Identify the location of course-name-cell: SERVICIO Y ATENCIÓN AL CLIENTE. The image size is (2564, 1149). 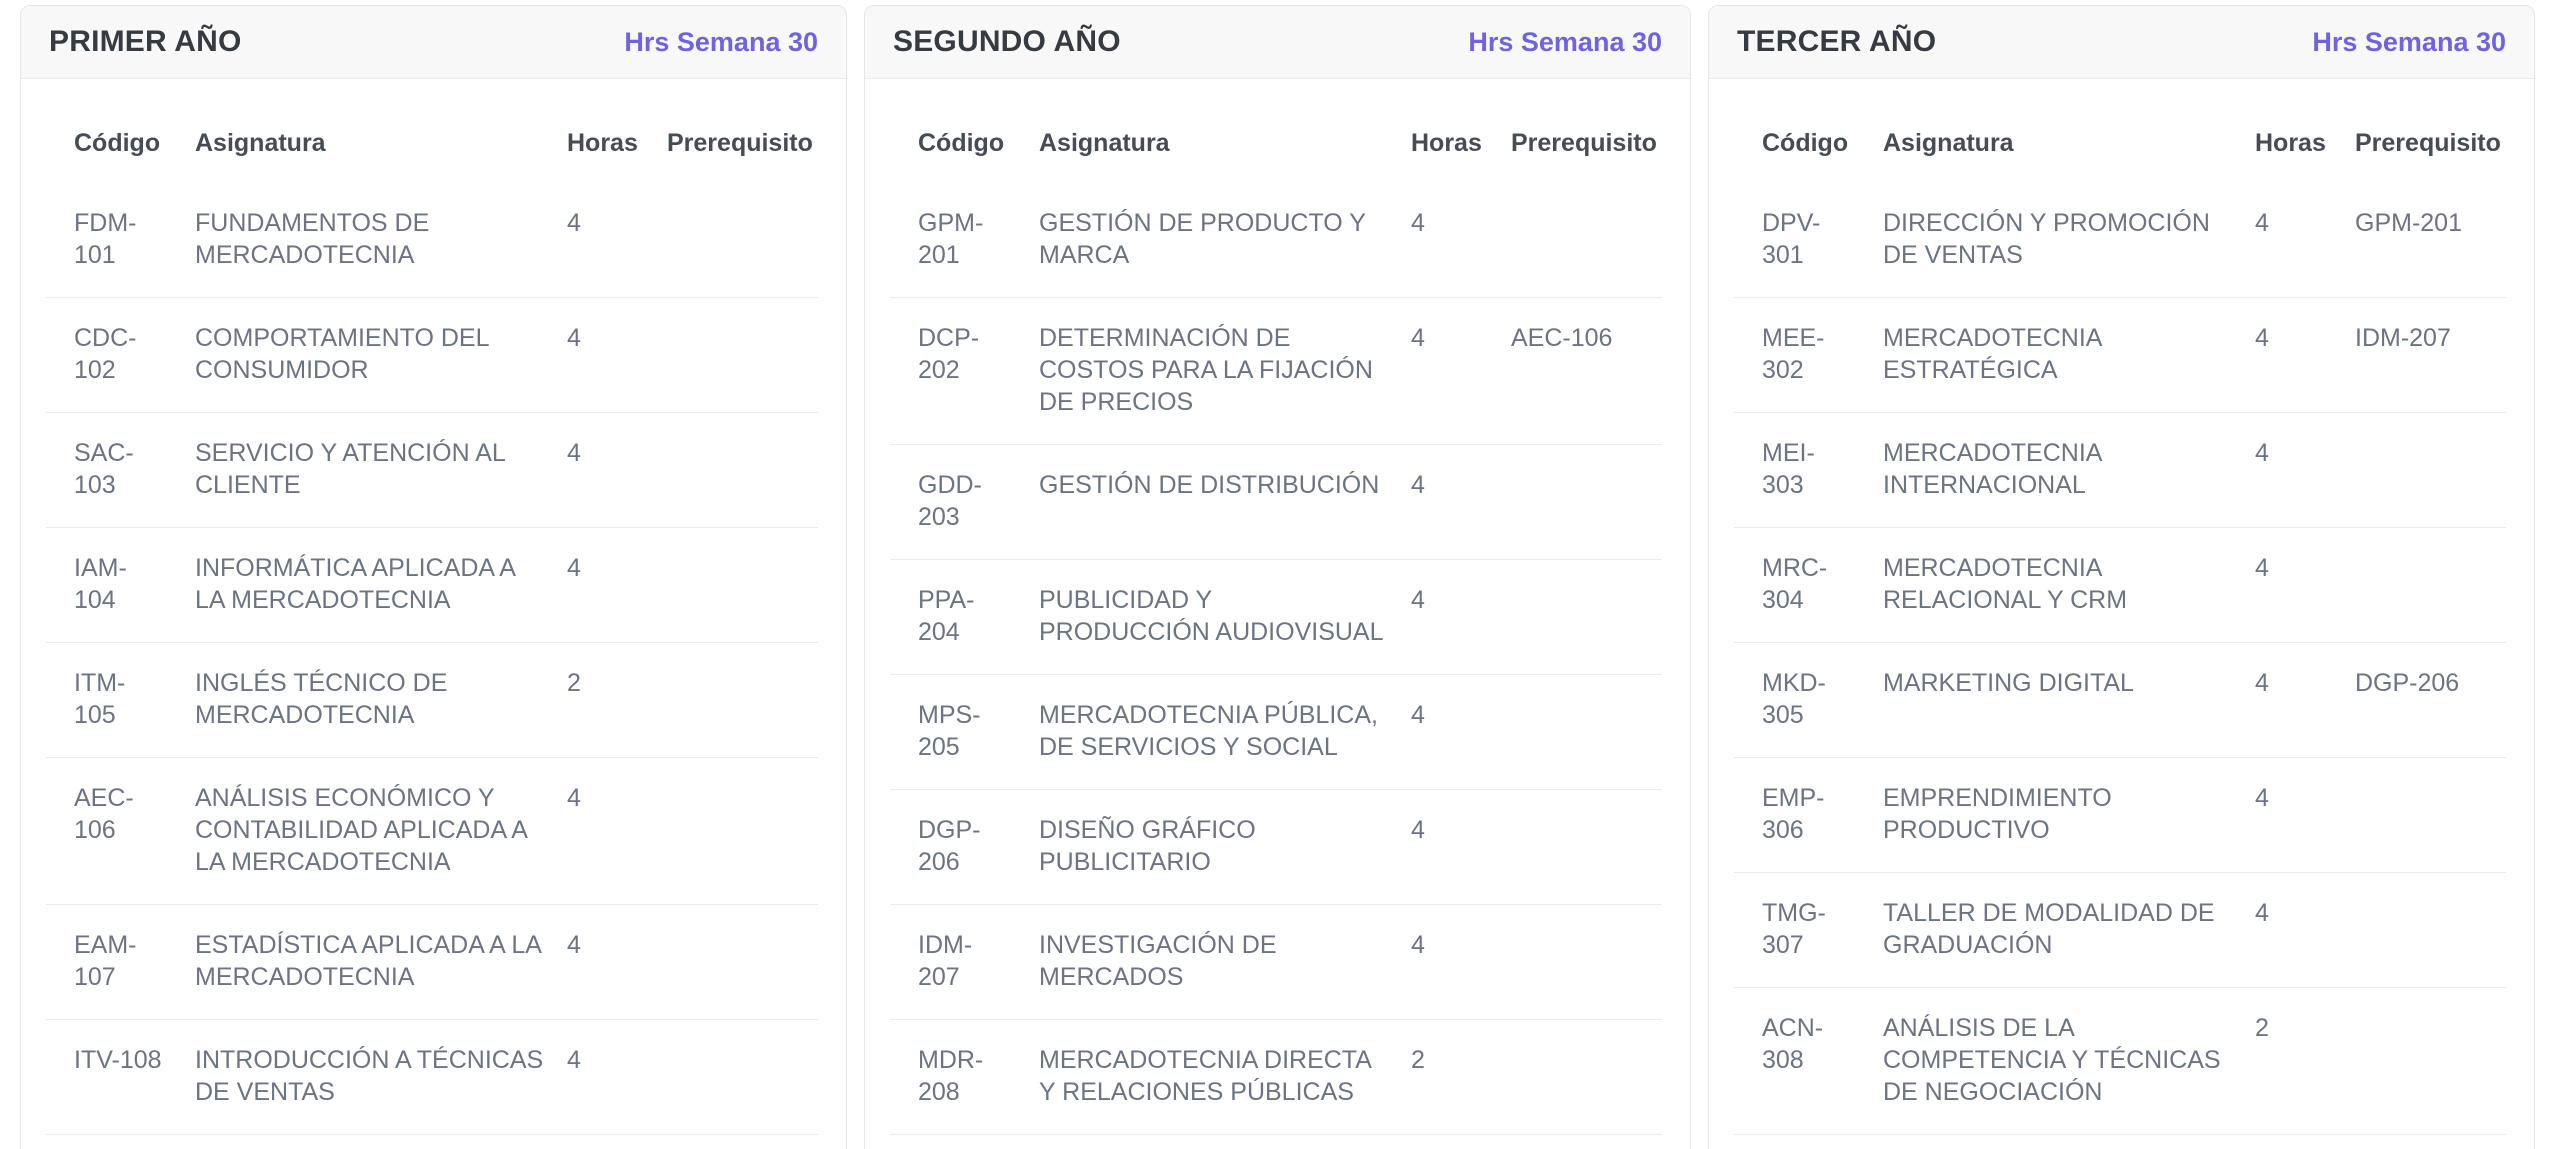
(381, 470).